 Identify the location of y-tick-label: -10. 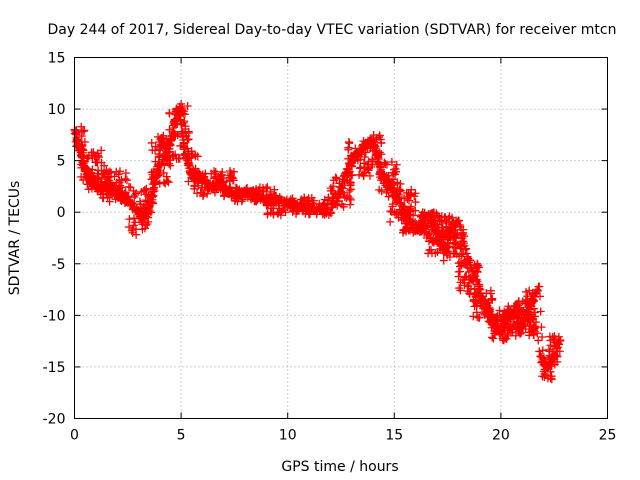
(54, 316).